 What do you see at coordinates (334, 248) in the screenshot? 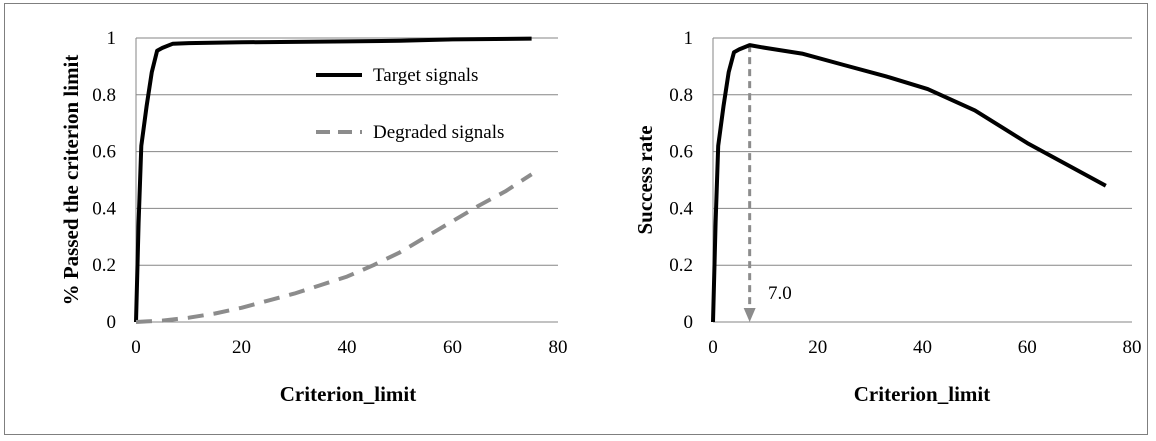
I see `series-line-degraded-signals` at bounding box center [334, 248].